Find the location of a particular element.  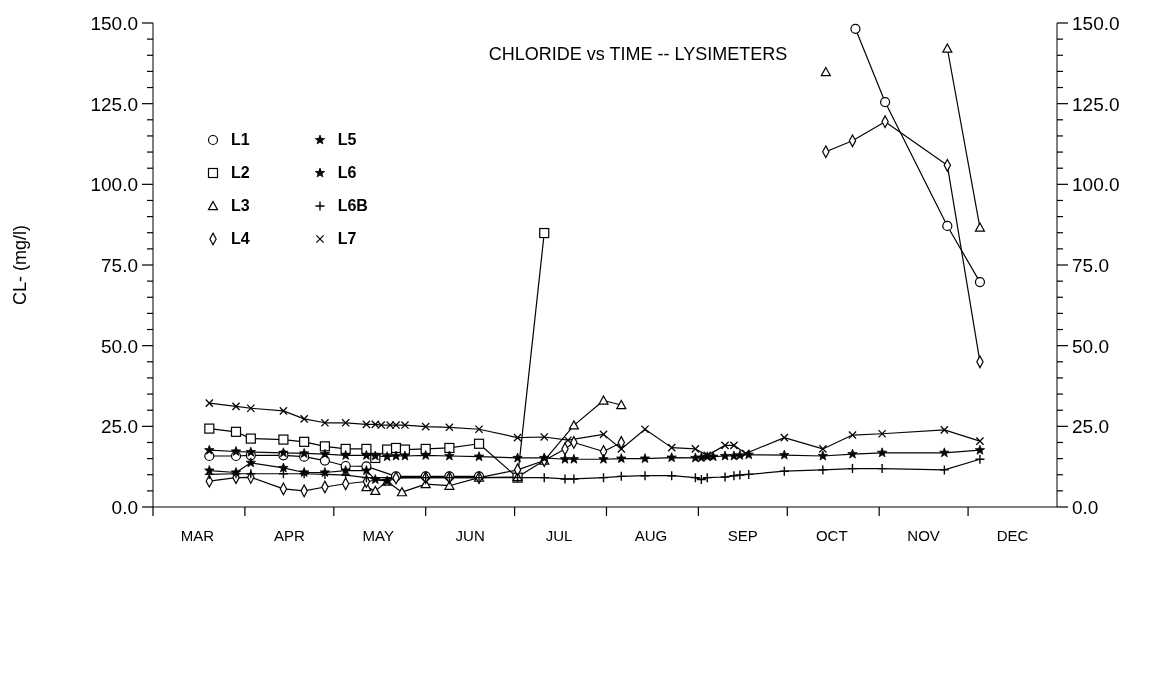

y2-tick-label: 100.0 is located at coordinates (1096, 185).